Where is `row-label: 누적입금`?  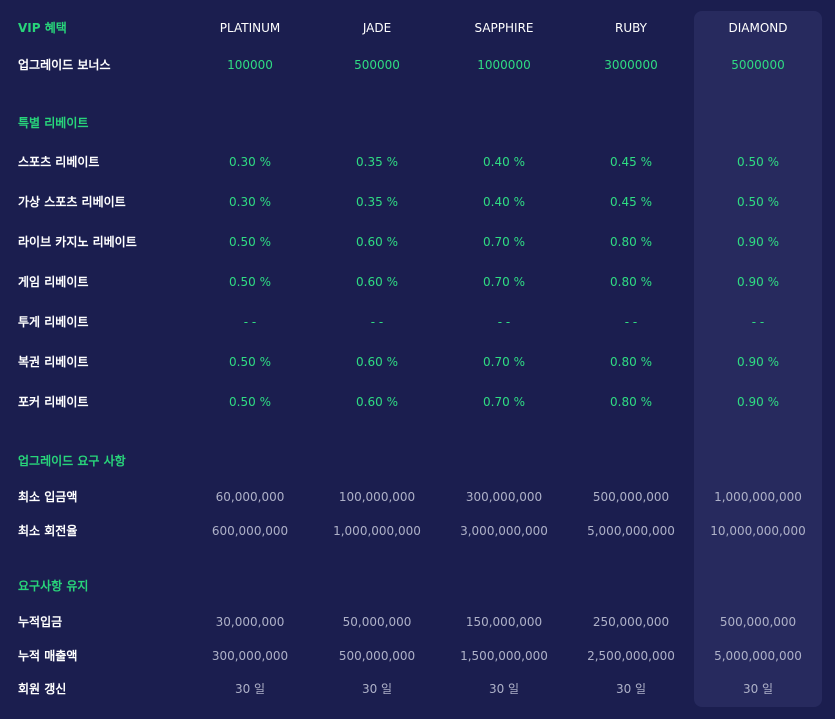 row-label: 누적입금 is located at coordinates (40, 622).